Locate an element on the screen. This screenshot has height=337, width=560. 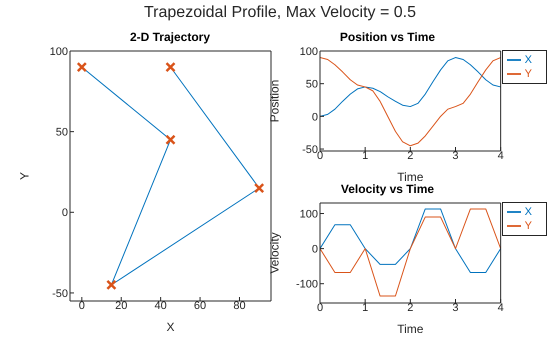
x-tick-label: 60 is located at coordinates (200, 306).